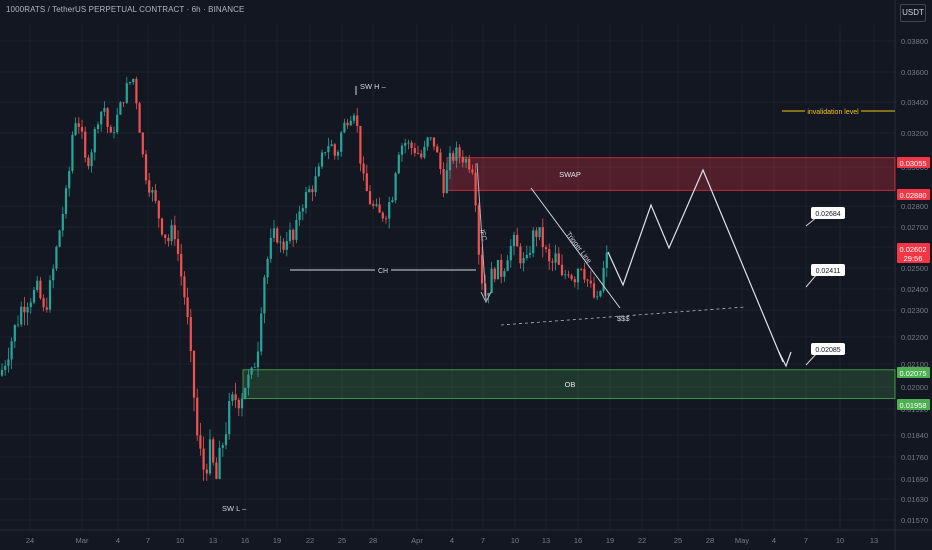  I want to click on x-tick-label: 25, so click(678, 540).